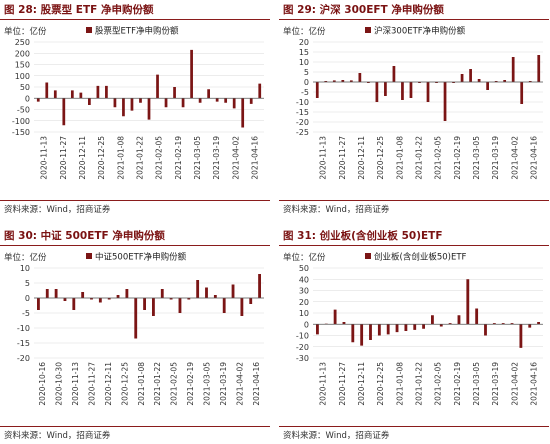 The height and width of the screenshot is (444, 550). I want to click on y-tick-label: 15, so click(304, 52).